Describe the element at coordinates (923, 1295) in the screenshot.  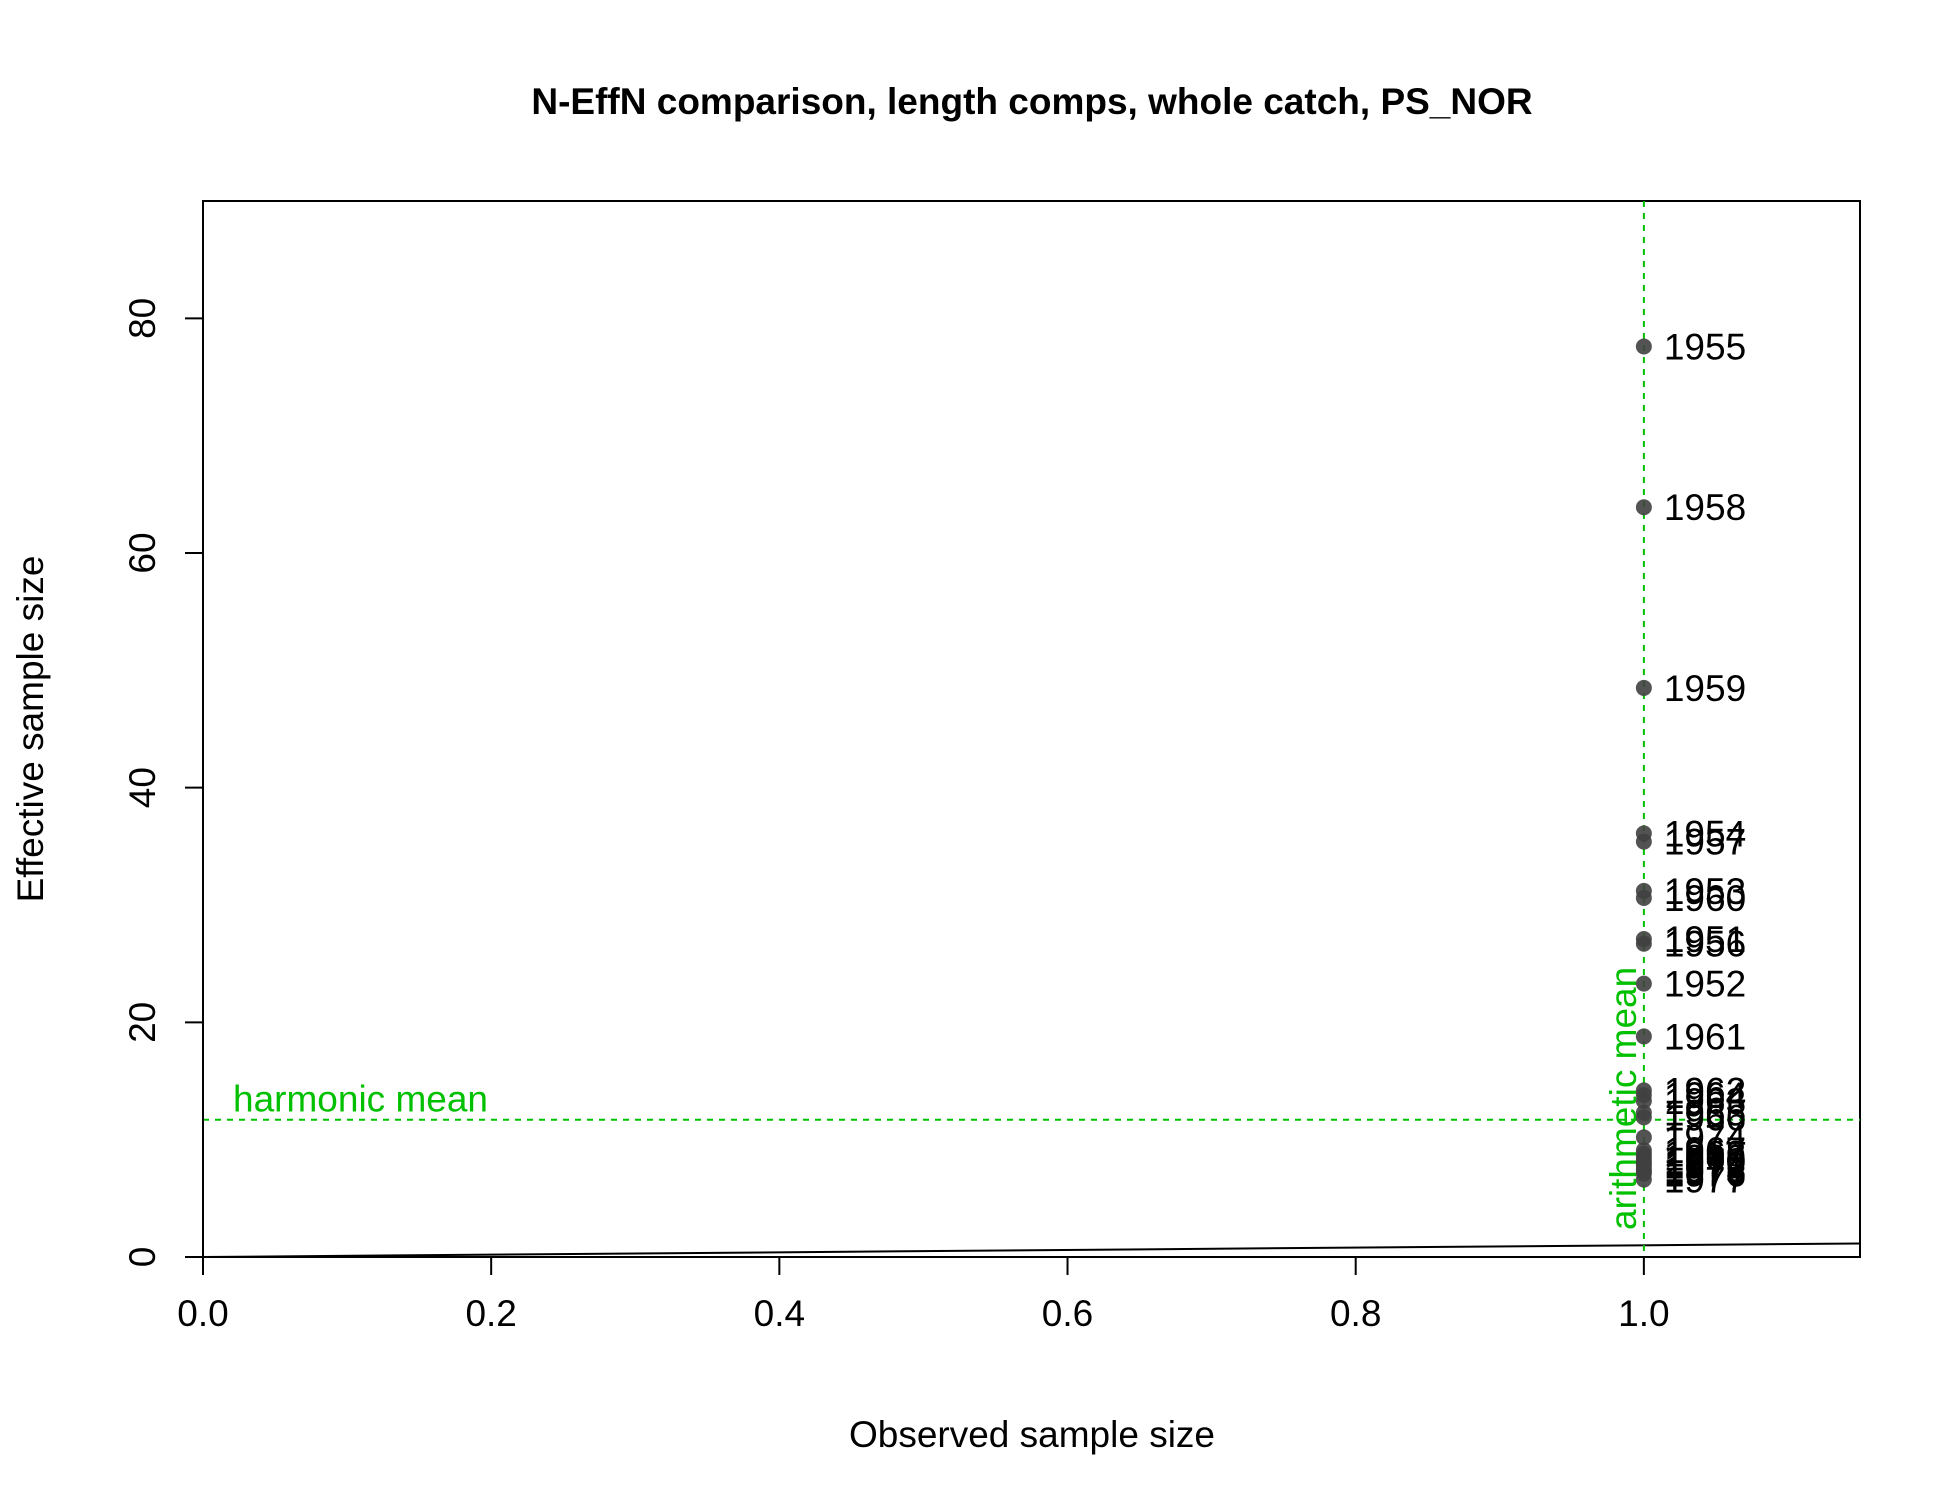
I see `x-axis: 0.0 0.2 0.4 0.6 0.8 1.0` at that location.